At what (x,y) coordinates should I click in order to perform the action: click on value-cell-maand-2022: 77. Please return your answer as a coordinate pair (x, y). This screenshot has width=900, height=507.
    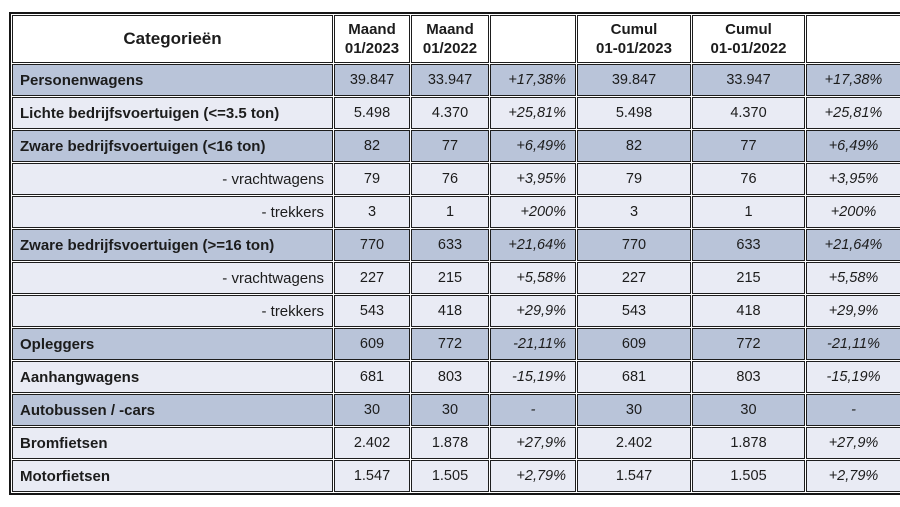
    Looking at the image, I should click on (450, 146).